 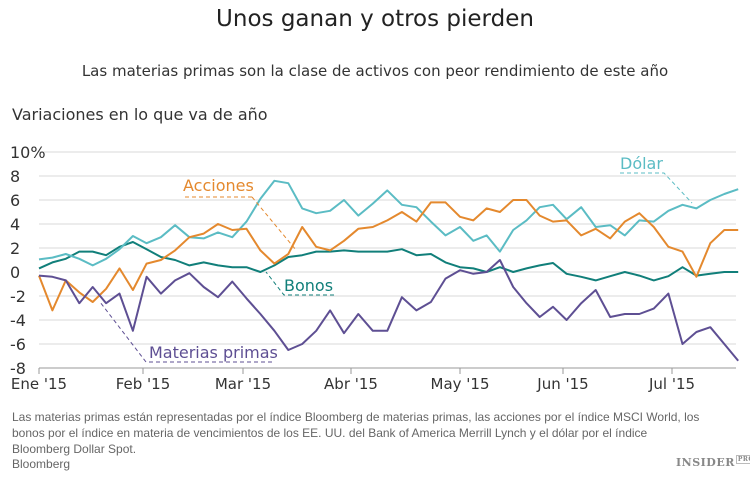 What do you see at coordinates (562, 384) in the screenshot?
I see `x-tick-label: Jun '15` at bounding box center [562, 384].